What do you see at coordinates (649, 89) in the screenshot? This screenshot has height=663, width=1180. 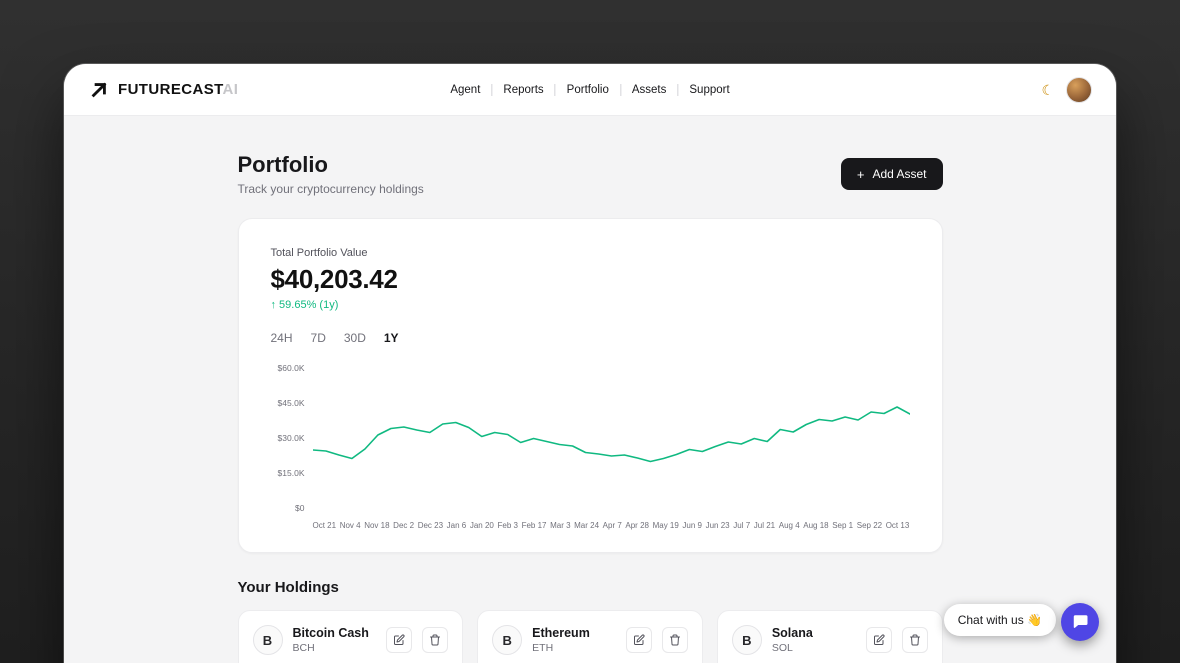 I see `nav-item-assets: Assets` at bounding box center [649, 89].